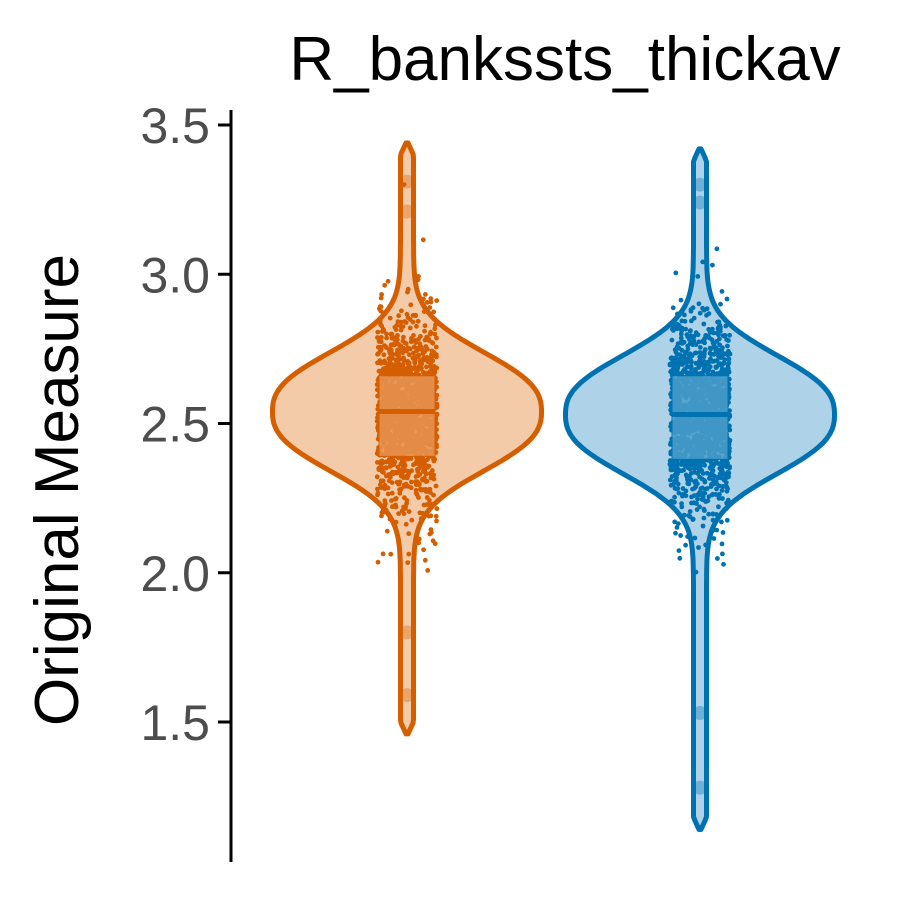 Image resolution: width=900 pixels, height=900 pixels. Describe the element at coordinates (175, 275) in the screenshot. I see `y-tick-label: 3.0` at that location.